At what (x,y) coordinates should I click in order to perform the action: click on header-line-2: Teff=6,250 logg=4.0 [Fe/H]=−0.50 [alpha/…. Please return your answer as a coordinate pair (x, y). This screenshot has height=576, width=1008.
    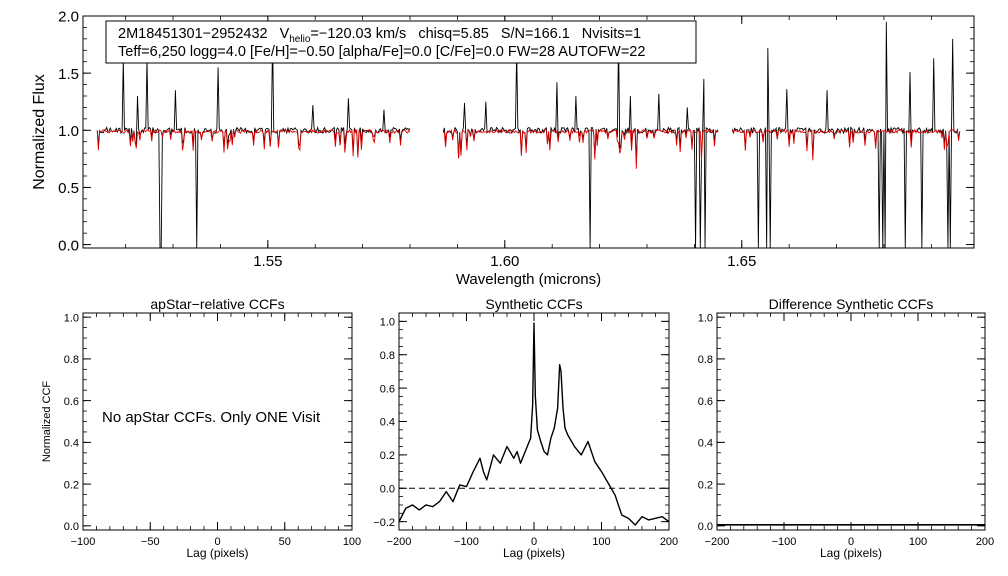
    Looking at the image, I should click on (381, 52).